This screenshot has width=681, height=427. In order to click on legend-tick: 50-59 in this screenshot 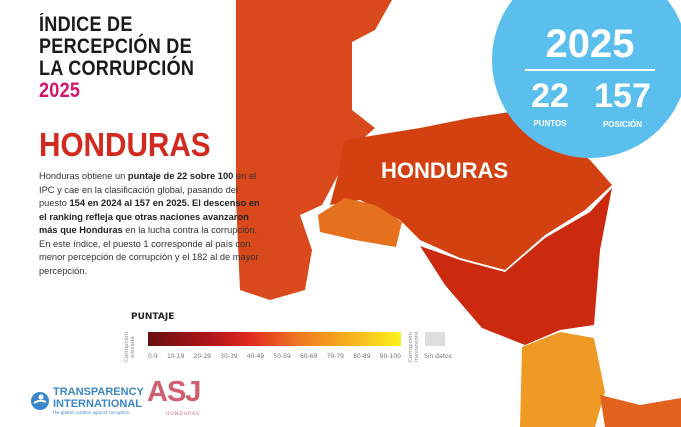, I will do `click(282, 356)`.